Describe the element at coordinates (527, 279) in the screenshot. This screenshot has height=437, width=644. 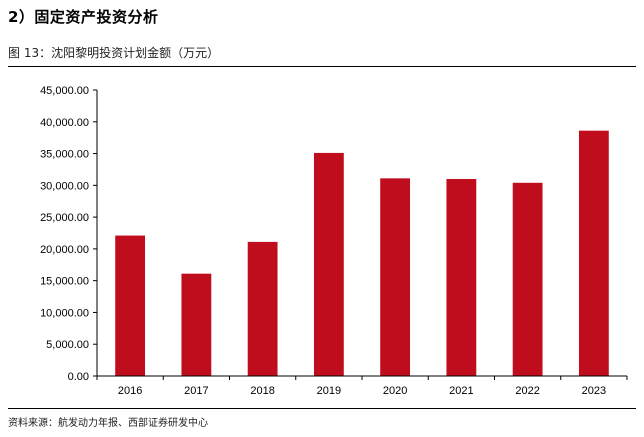
I see `bar-2022` at that location.